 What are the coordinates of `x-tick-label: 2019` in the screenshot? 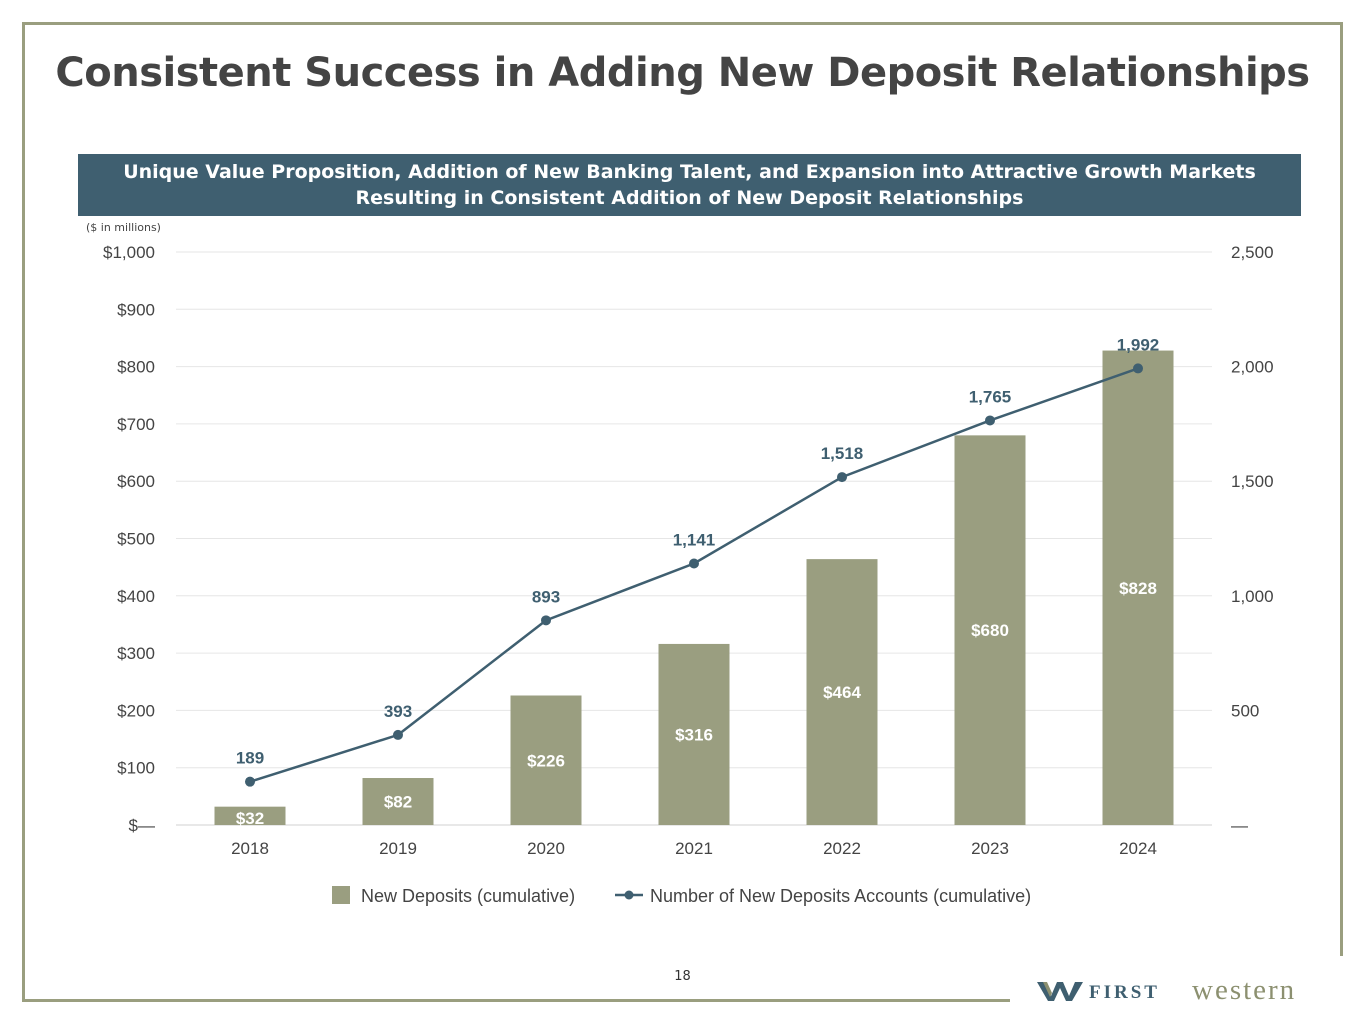 It's located at (398, 848).